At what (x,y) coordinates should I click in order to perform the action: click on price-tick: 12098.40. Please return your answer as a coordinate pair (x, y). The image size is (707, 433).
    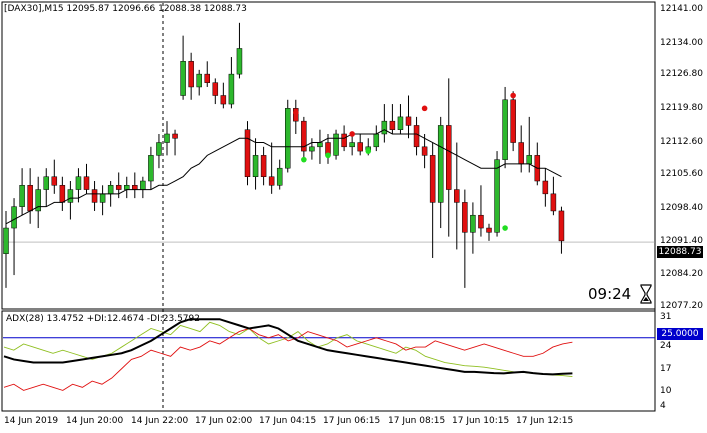
    Looking at the image, I should click on (681, 208).